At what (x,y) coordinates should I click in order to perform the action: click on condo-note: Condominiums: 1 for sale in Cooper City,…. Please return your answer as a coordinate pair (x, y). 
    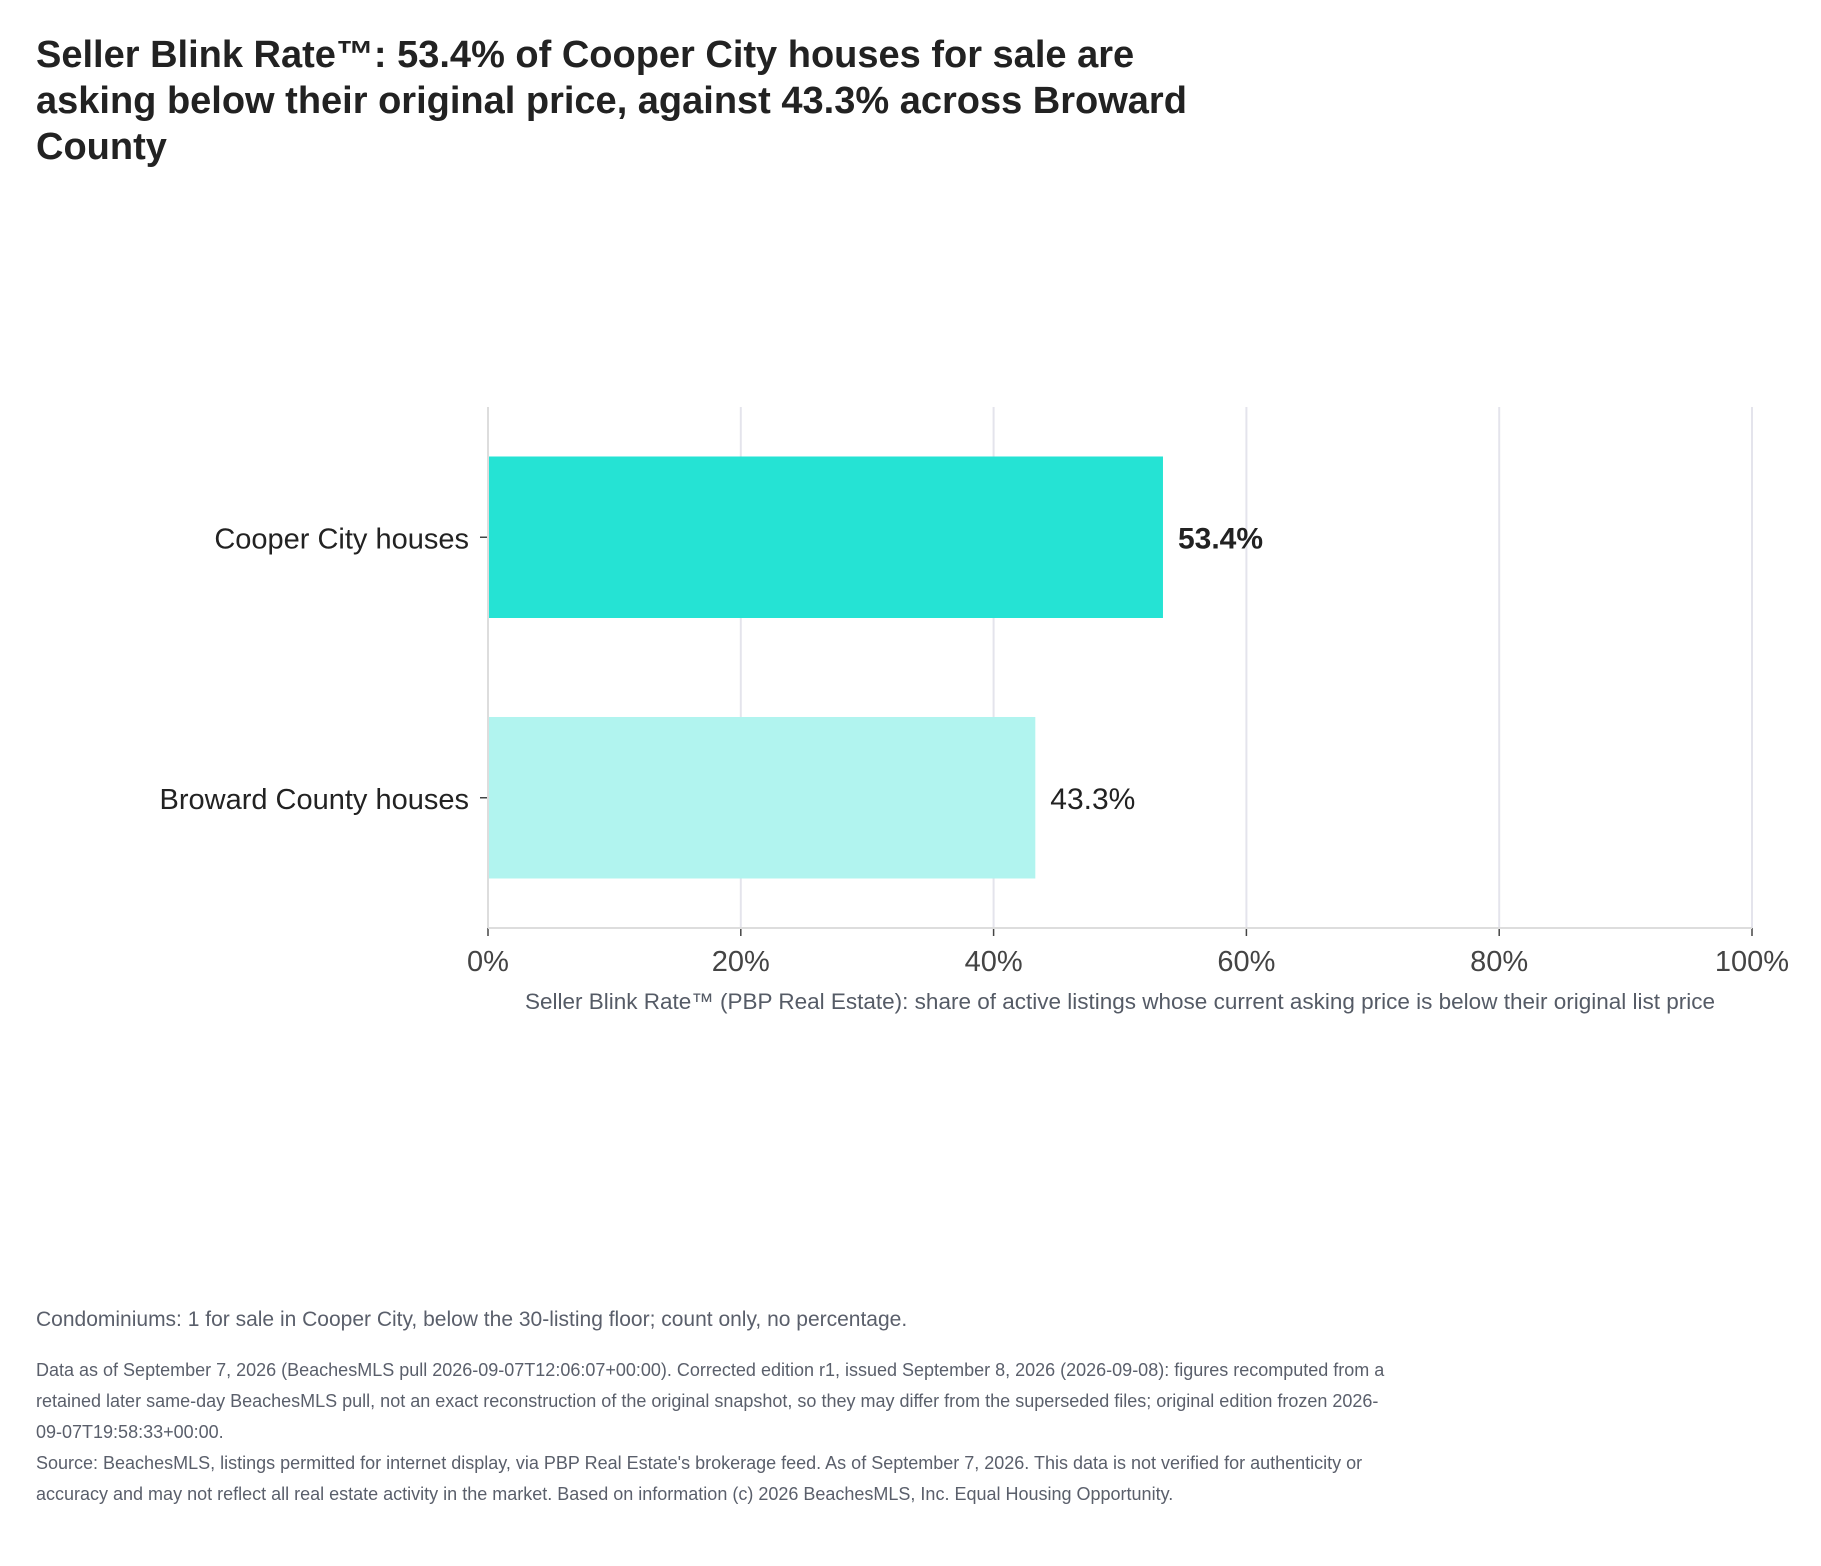
    Looking at the image, I should click on (472, 1319).